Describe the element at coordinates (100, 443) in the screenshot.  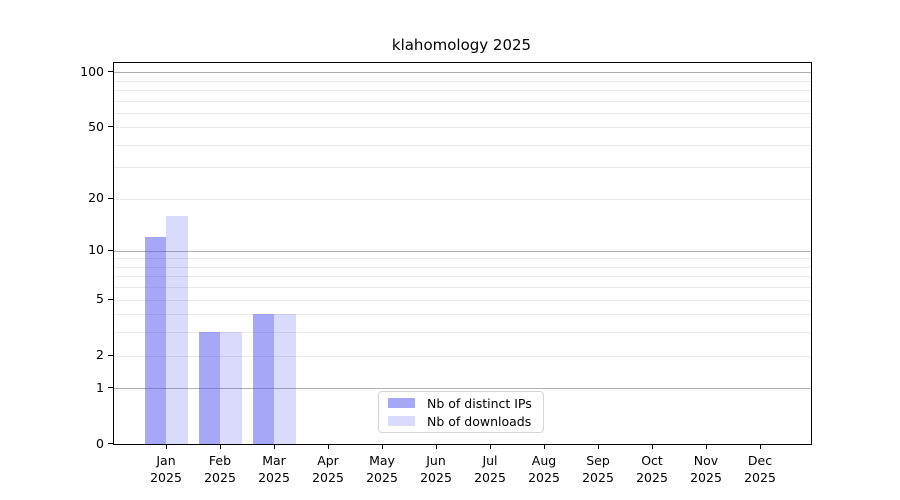
I see `y-axis-tick-label: 0` at that location.